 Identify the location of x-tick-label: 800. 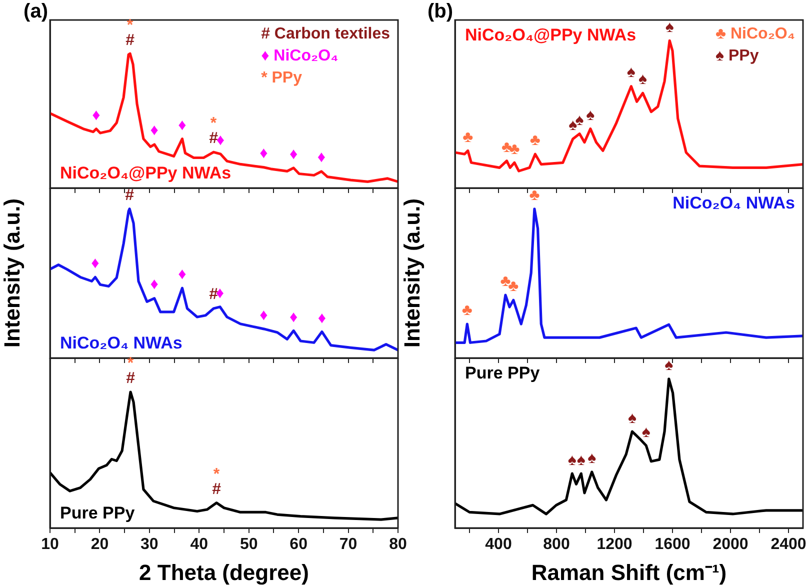
(556, 545).